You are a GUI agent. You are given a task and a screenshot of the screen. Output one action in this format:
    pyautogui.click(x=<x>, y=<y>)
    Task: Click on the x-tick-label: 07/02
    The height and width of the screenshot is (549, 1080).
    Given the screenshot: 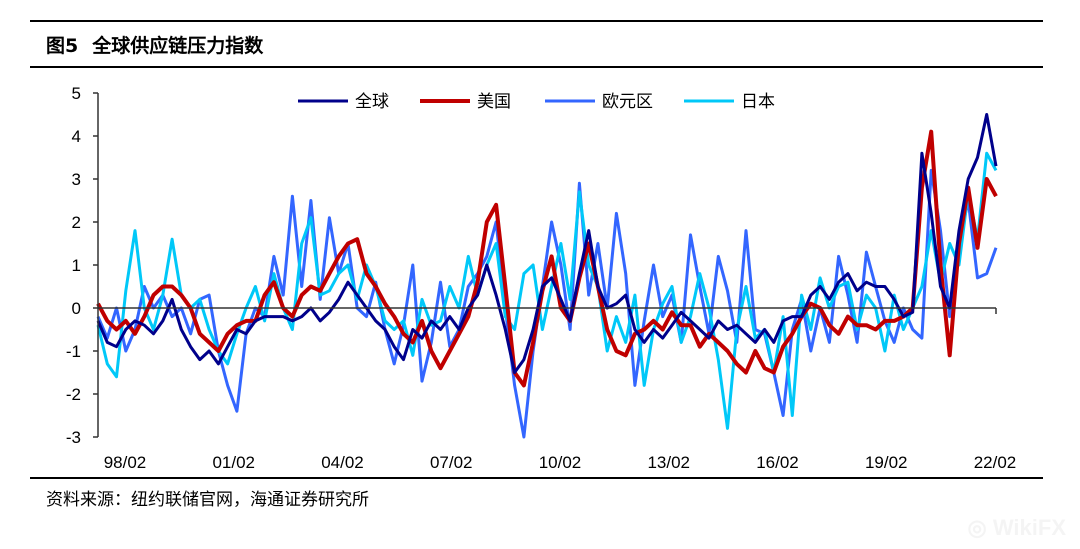 What is the action you would take?
    pyautogui.click(x=451, y=462)
    